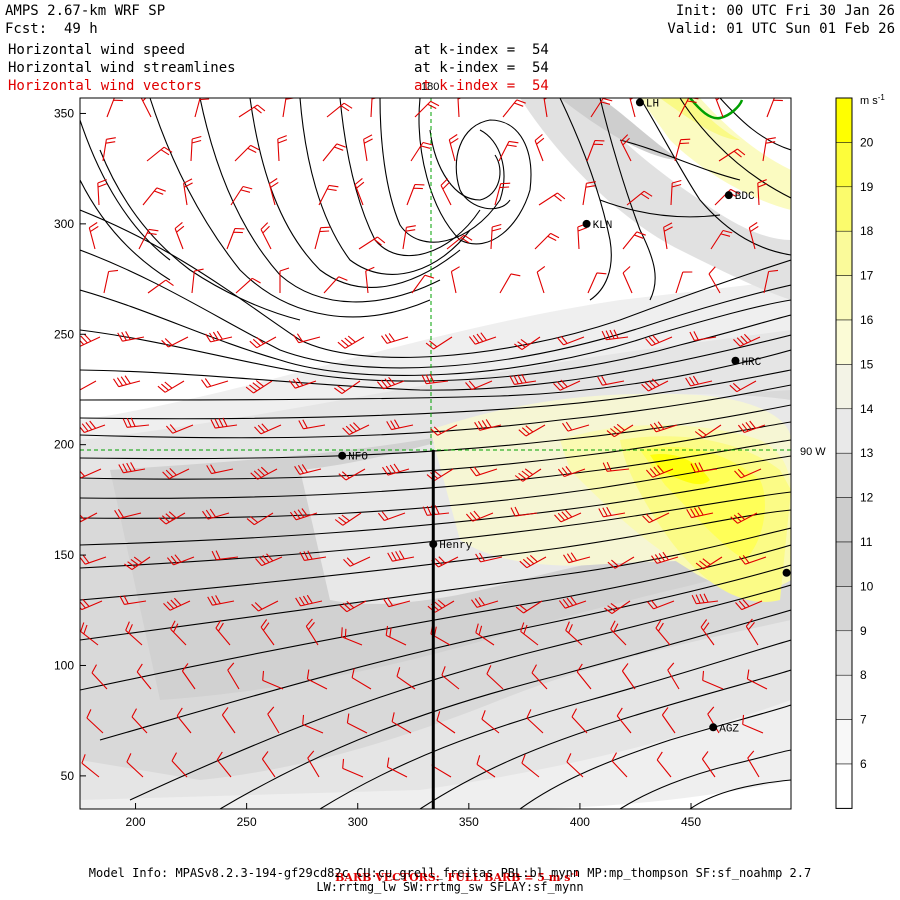 The width and height of the screenshot is (900, 900). What do you see at coordinates (866, 542) in the screenshot?
I see `colorbar-label: 11` at bounding box center [866, 542].